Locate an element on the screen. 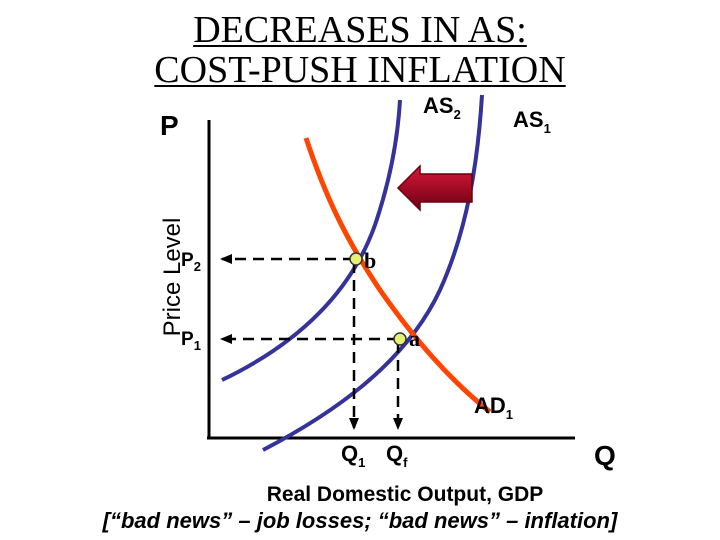 The width and height of the screenshot is (720, 540). ad1-curve is located at coordinates (397, 275).